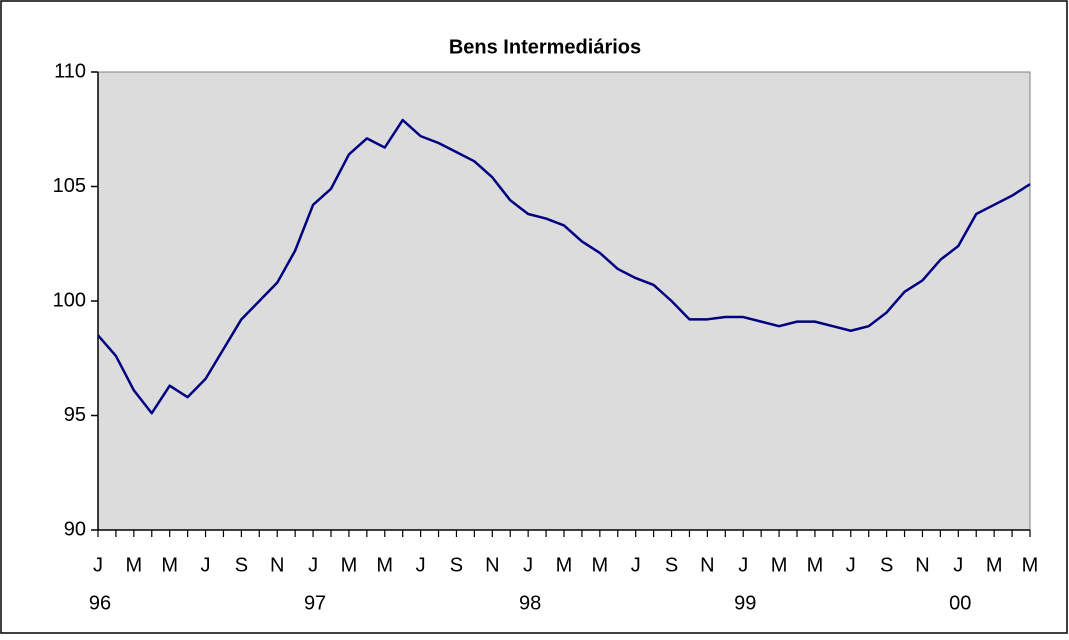  I want to click on chart-title: Bens Intermediários, so click(545, 47).